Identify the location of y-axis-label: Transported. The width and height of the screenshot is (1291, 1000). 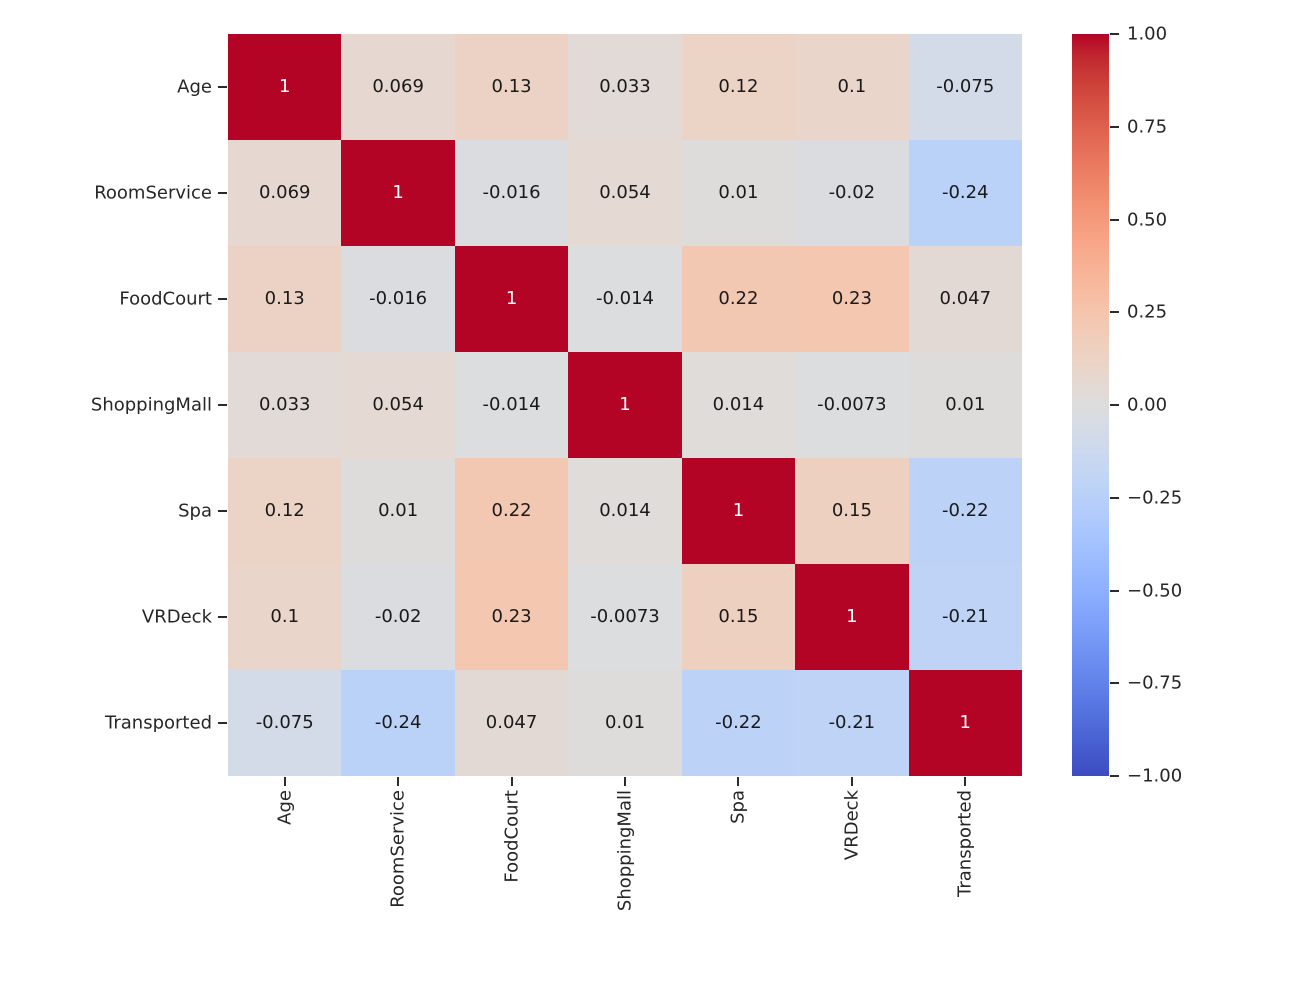
(158, 723).